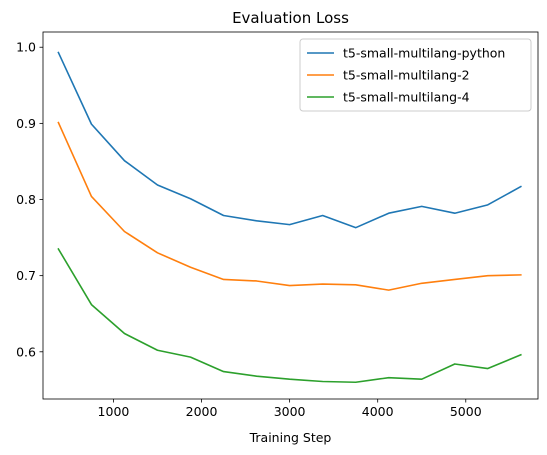 Image resolution: width=547 pixels, height=455 pixels. What do you see at coordinates (290, 411) in the screenshot?
I see `x-tick-label: 3000` at bounding box center [290, 411].